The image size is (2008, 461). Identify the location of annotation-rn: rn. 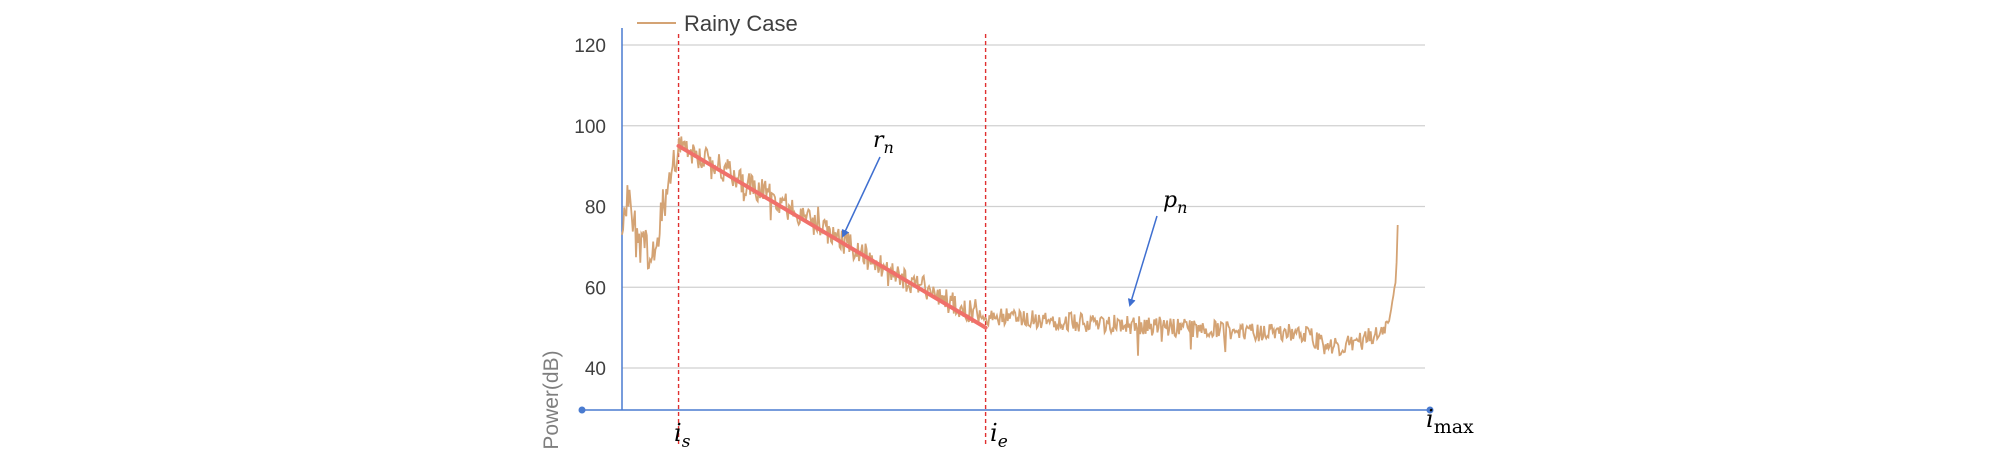
(867, 183).